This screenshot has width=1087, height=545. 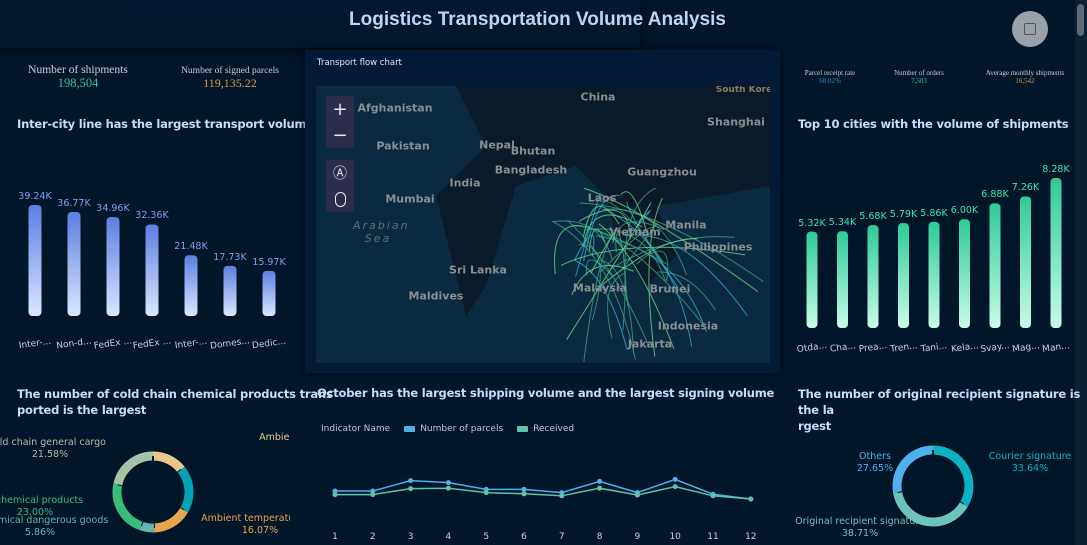 What do you see at coordinates (637, 537) in the screenshot?
I see `x-tick-label: 9` at bounding box center [637, 537].